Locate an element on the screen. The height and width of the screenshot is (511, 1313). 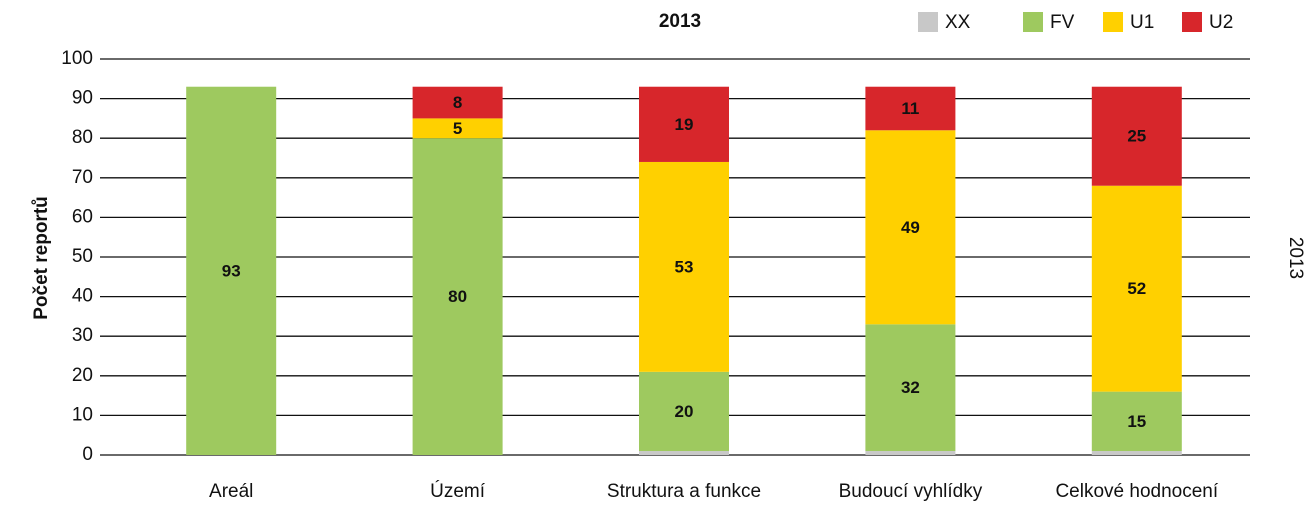
y-tick-label: 20 is located at coordinates (82, 375).